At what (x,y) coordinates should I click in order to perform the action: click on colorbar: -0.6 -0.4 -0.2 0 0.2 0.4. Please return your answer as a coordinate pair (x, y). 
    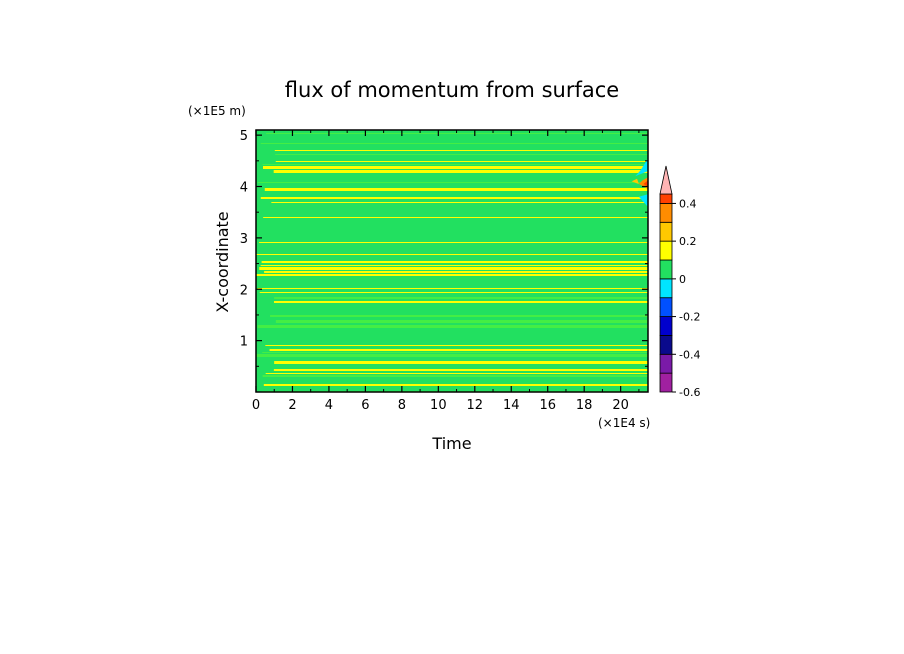
    Looking at the image, I should click on (679, 282).